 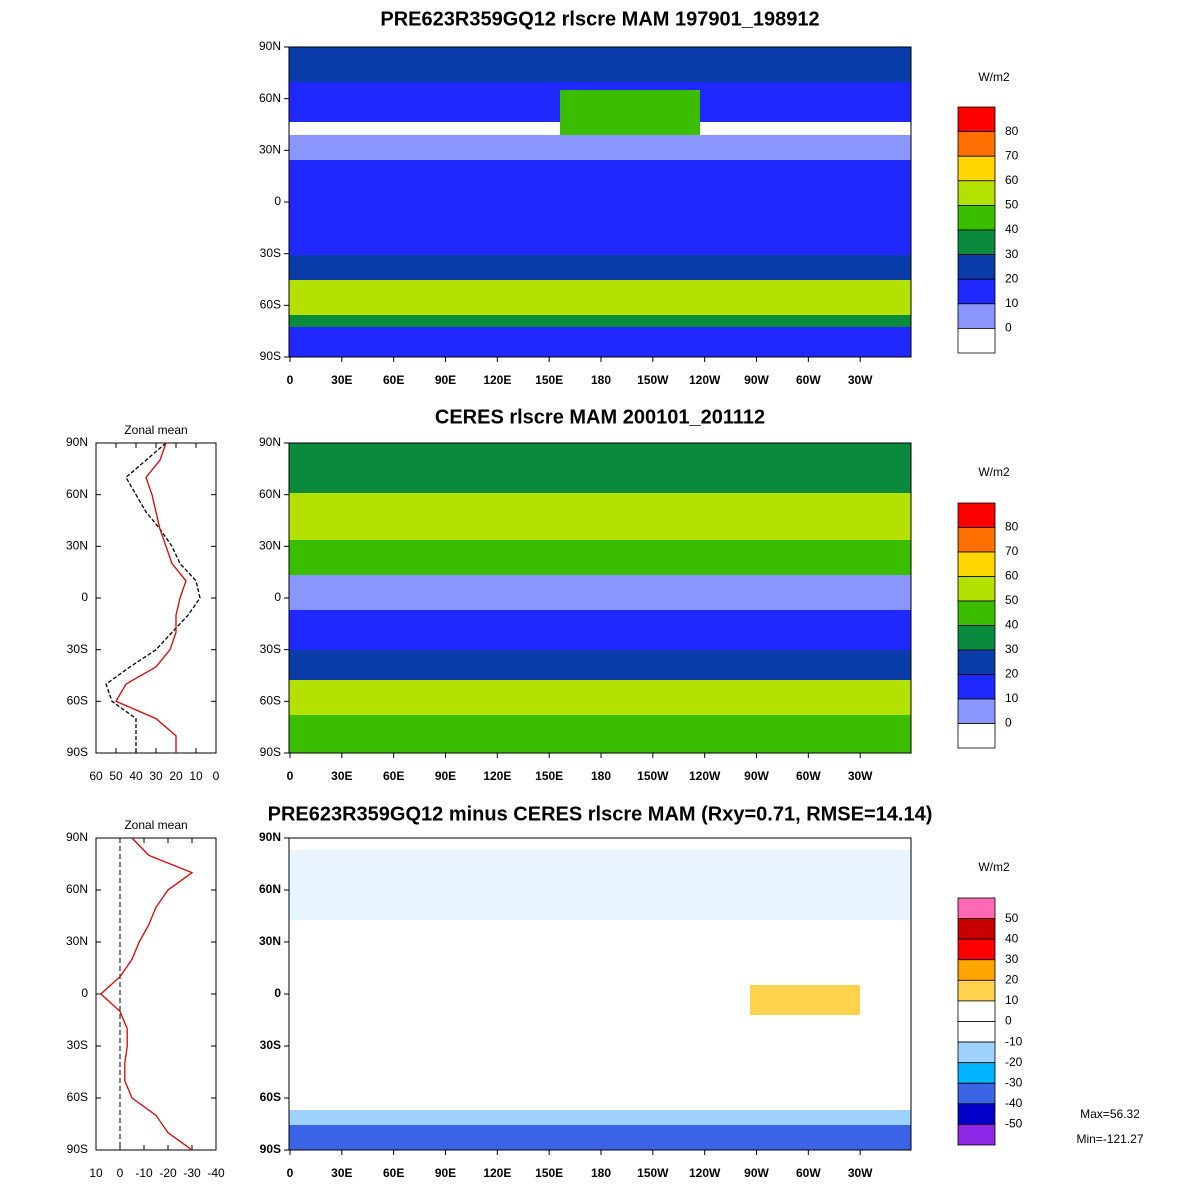 What do you see at coordinates (136, 776) in the screenshot?
I see `x-tick-label: 40` at bounding box center [136, 776].